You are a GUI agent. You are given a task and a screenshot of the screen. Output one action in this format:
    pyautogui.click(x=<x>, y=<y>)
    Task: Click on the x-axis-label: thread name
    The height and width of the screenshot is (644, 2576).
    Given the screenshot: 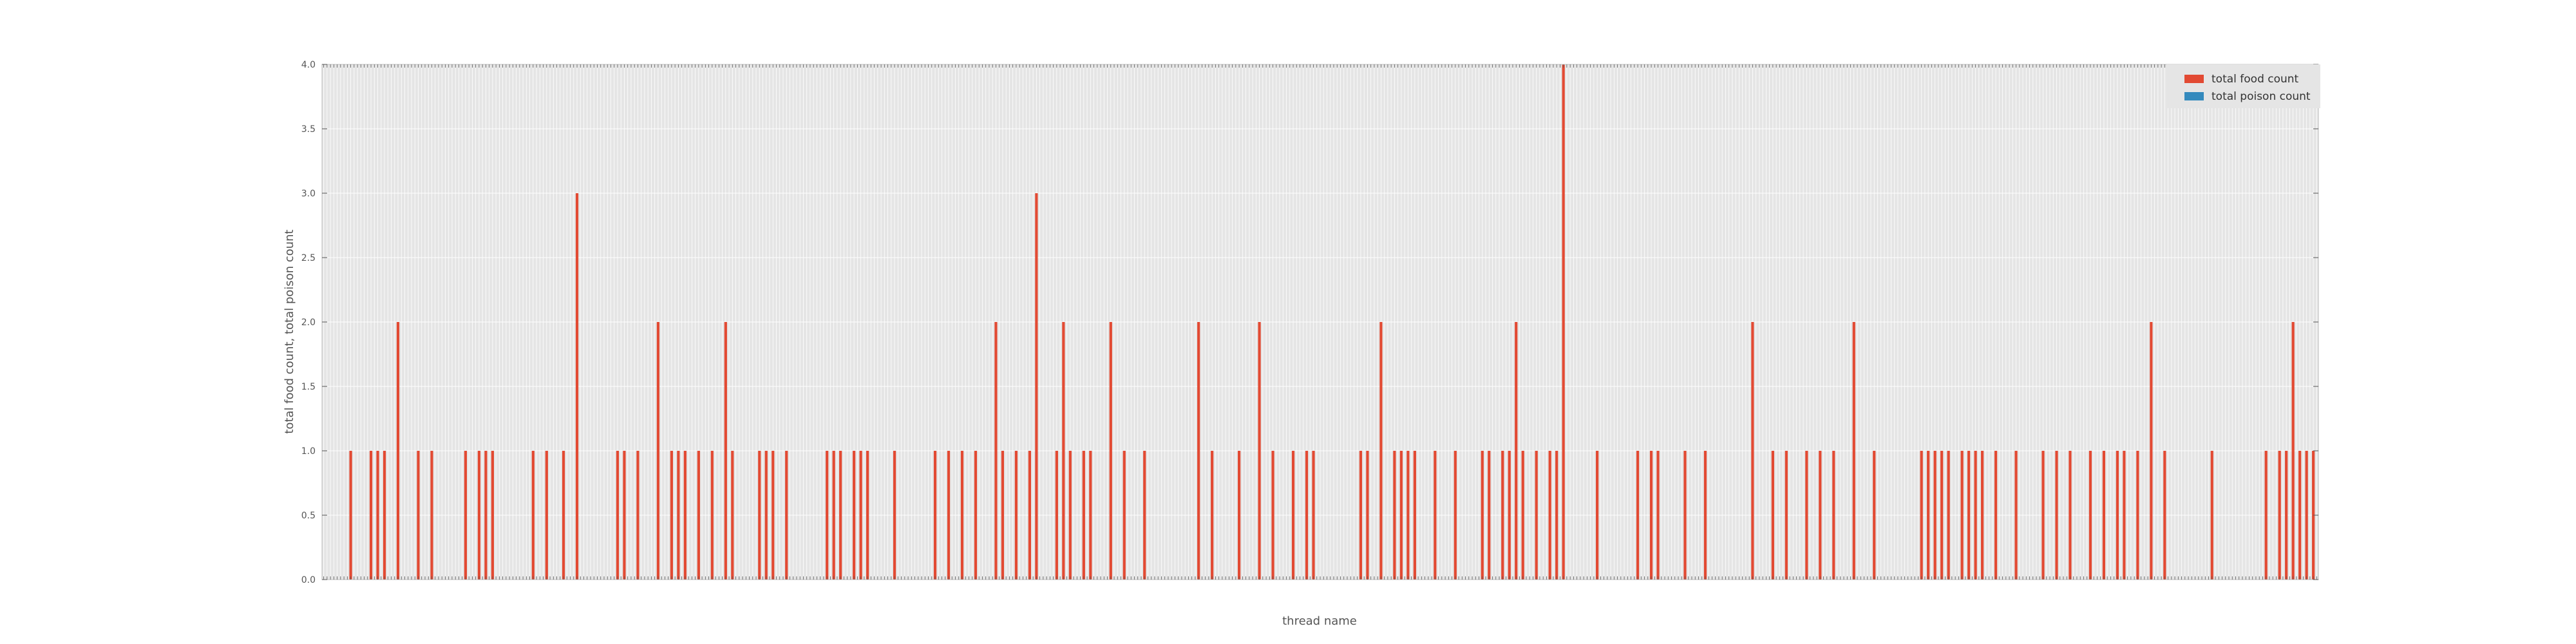 What is the action you would take?
    pyautogui.click(x=1319, y=621)
    